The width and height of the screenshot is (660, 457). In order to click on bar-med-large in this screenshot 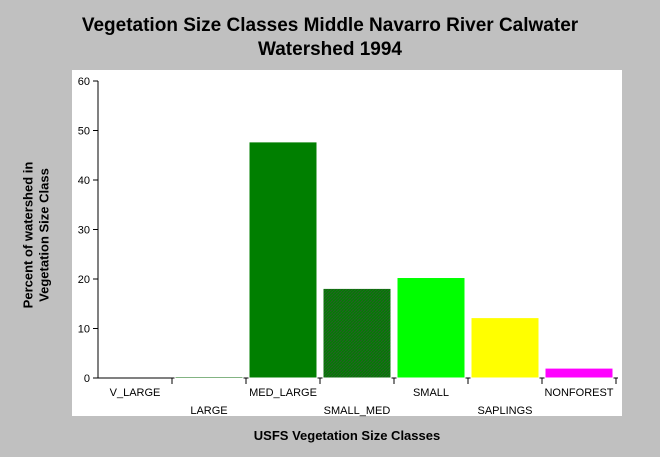, I will do `click(283, 260)`.